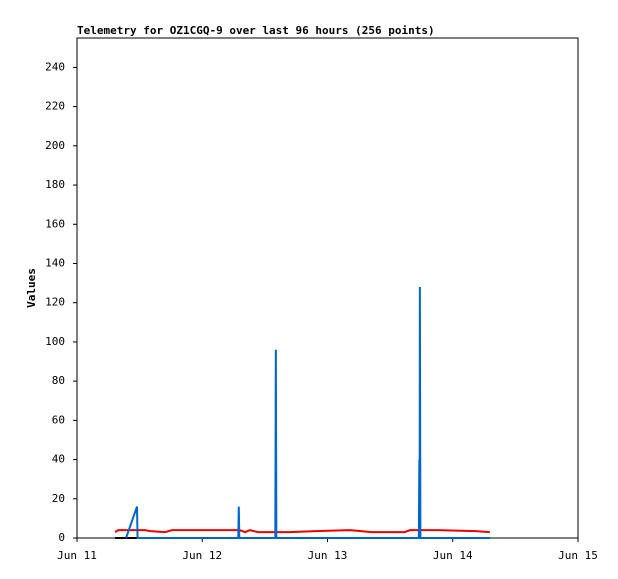  What do you see at coordinates (55, 341) in the screenshot?
I see `y-tick-label: 100` at bounding box center [55, 341].